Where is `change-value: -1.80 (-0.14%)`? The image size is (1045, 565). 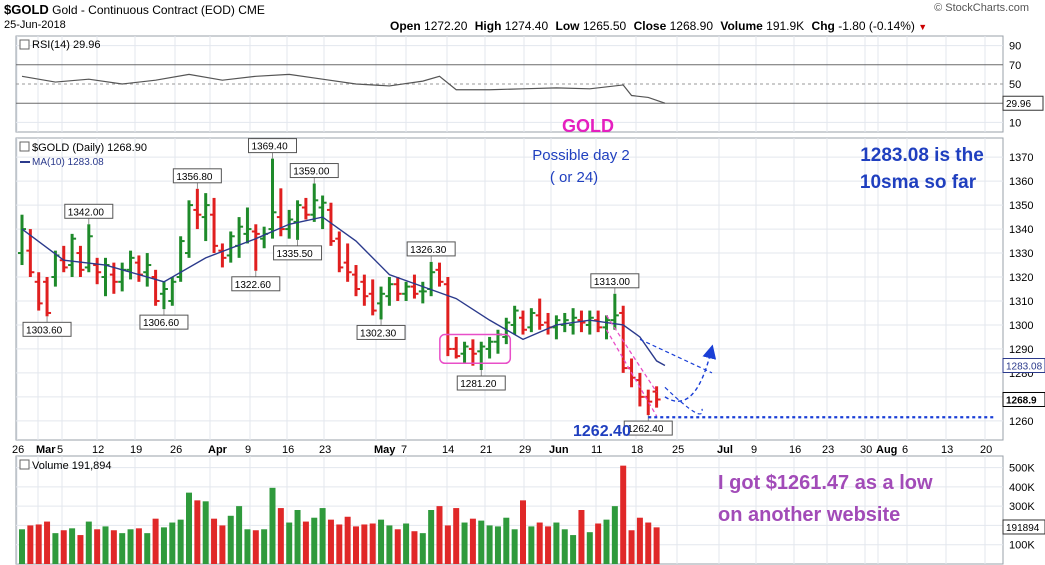 change-value: -1.80 (-0.14%) is located at coordinates (876, 26).